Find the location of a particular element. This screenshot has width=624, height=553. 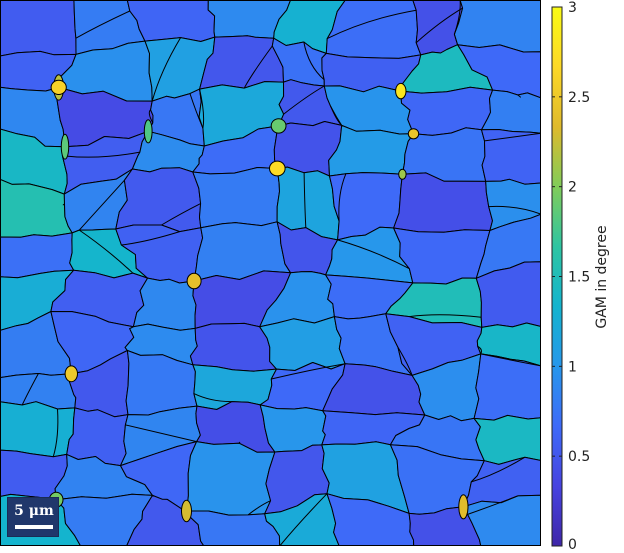

scale-bar-line is located at coordinates (34, 527).